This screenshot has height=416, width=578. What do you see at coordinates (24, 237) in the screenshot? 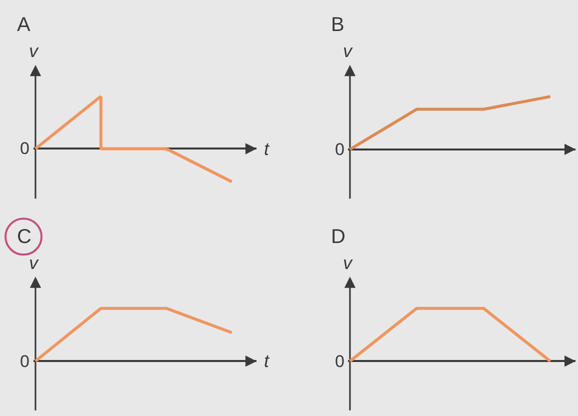
I see `chart-title: C` at bounding box center [24, 237].